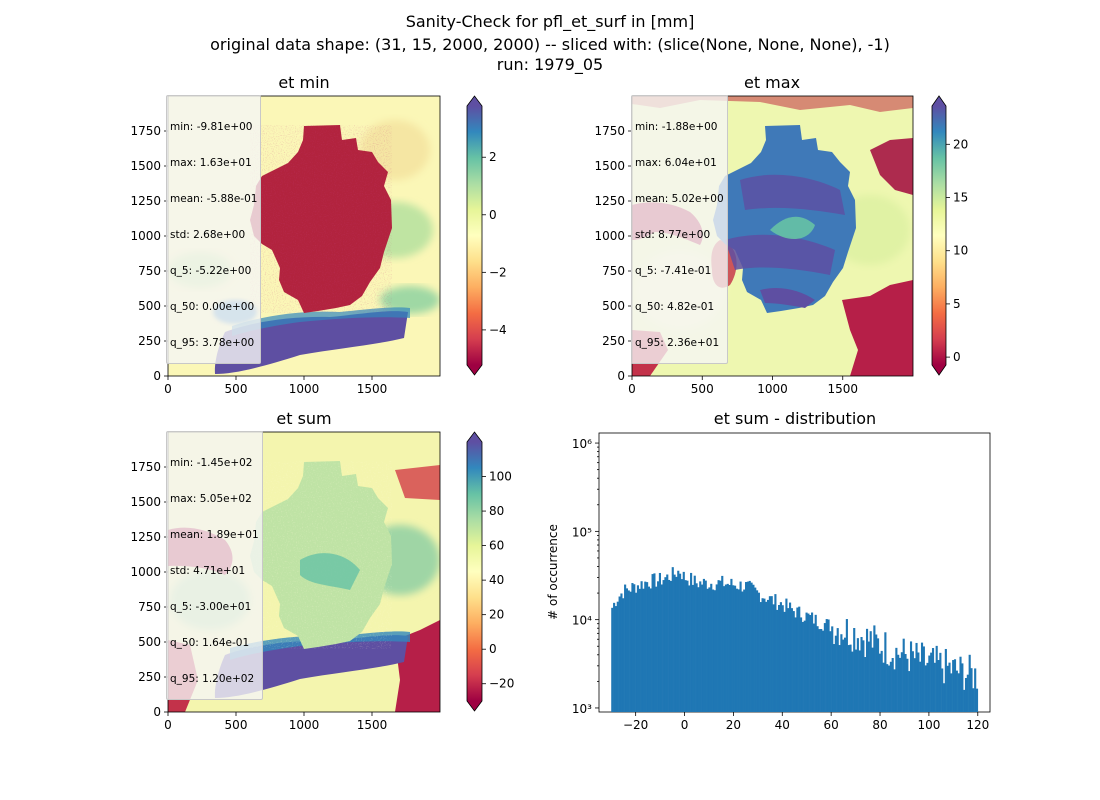  What do you see at coordinates (149, 607) in the screenshot?
I see `y-tick-label: 750` at bounding box center [149, 607].